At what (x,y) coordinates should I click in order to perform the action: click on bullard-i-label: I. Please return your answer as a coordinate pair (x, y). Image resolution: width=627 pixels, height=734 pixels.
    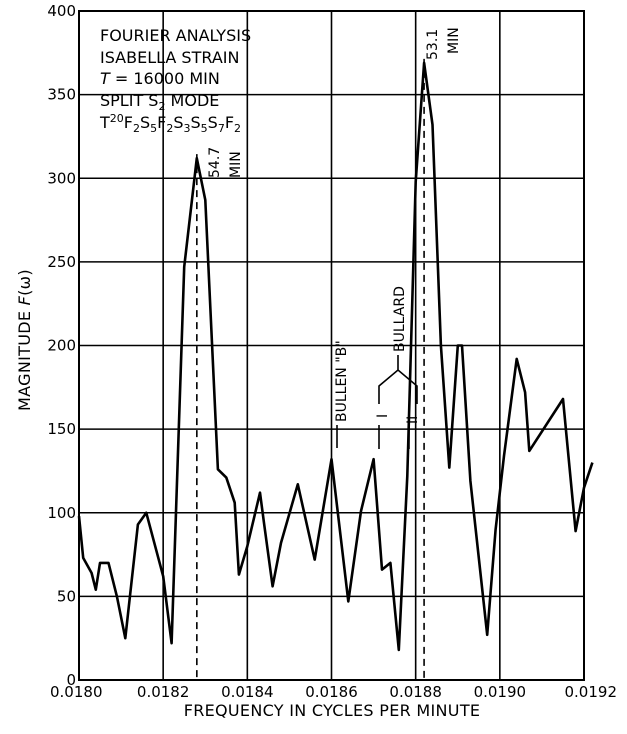
    Looking at the image, I should click on (383, 416).